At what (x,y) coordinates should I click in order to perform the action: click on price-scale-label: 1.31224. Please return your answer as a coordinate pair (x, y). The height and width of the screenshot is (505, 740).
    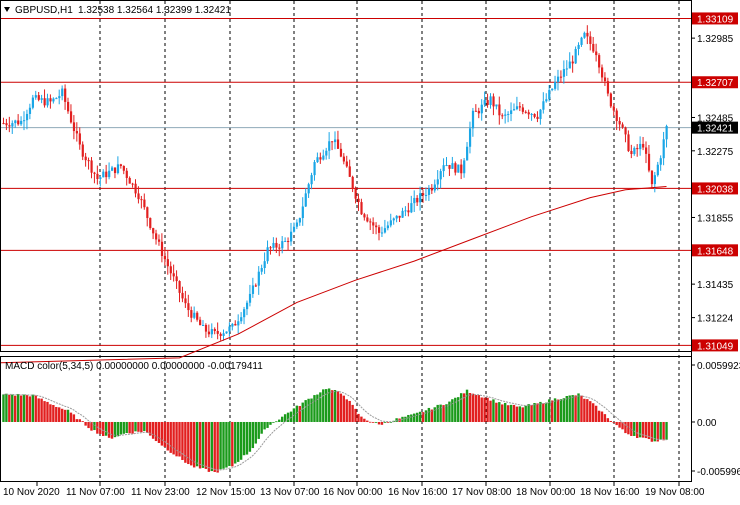
    Looking at the image, I should click on (715, 319).